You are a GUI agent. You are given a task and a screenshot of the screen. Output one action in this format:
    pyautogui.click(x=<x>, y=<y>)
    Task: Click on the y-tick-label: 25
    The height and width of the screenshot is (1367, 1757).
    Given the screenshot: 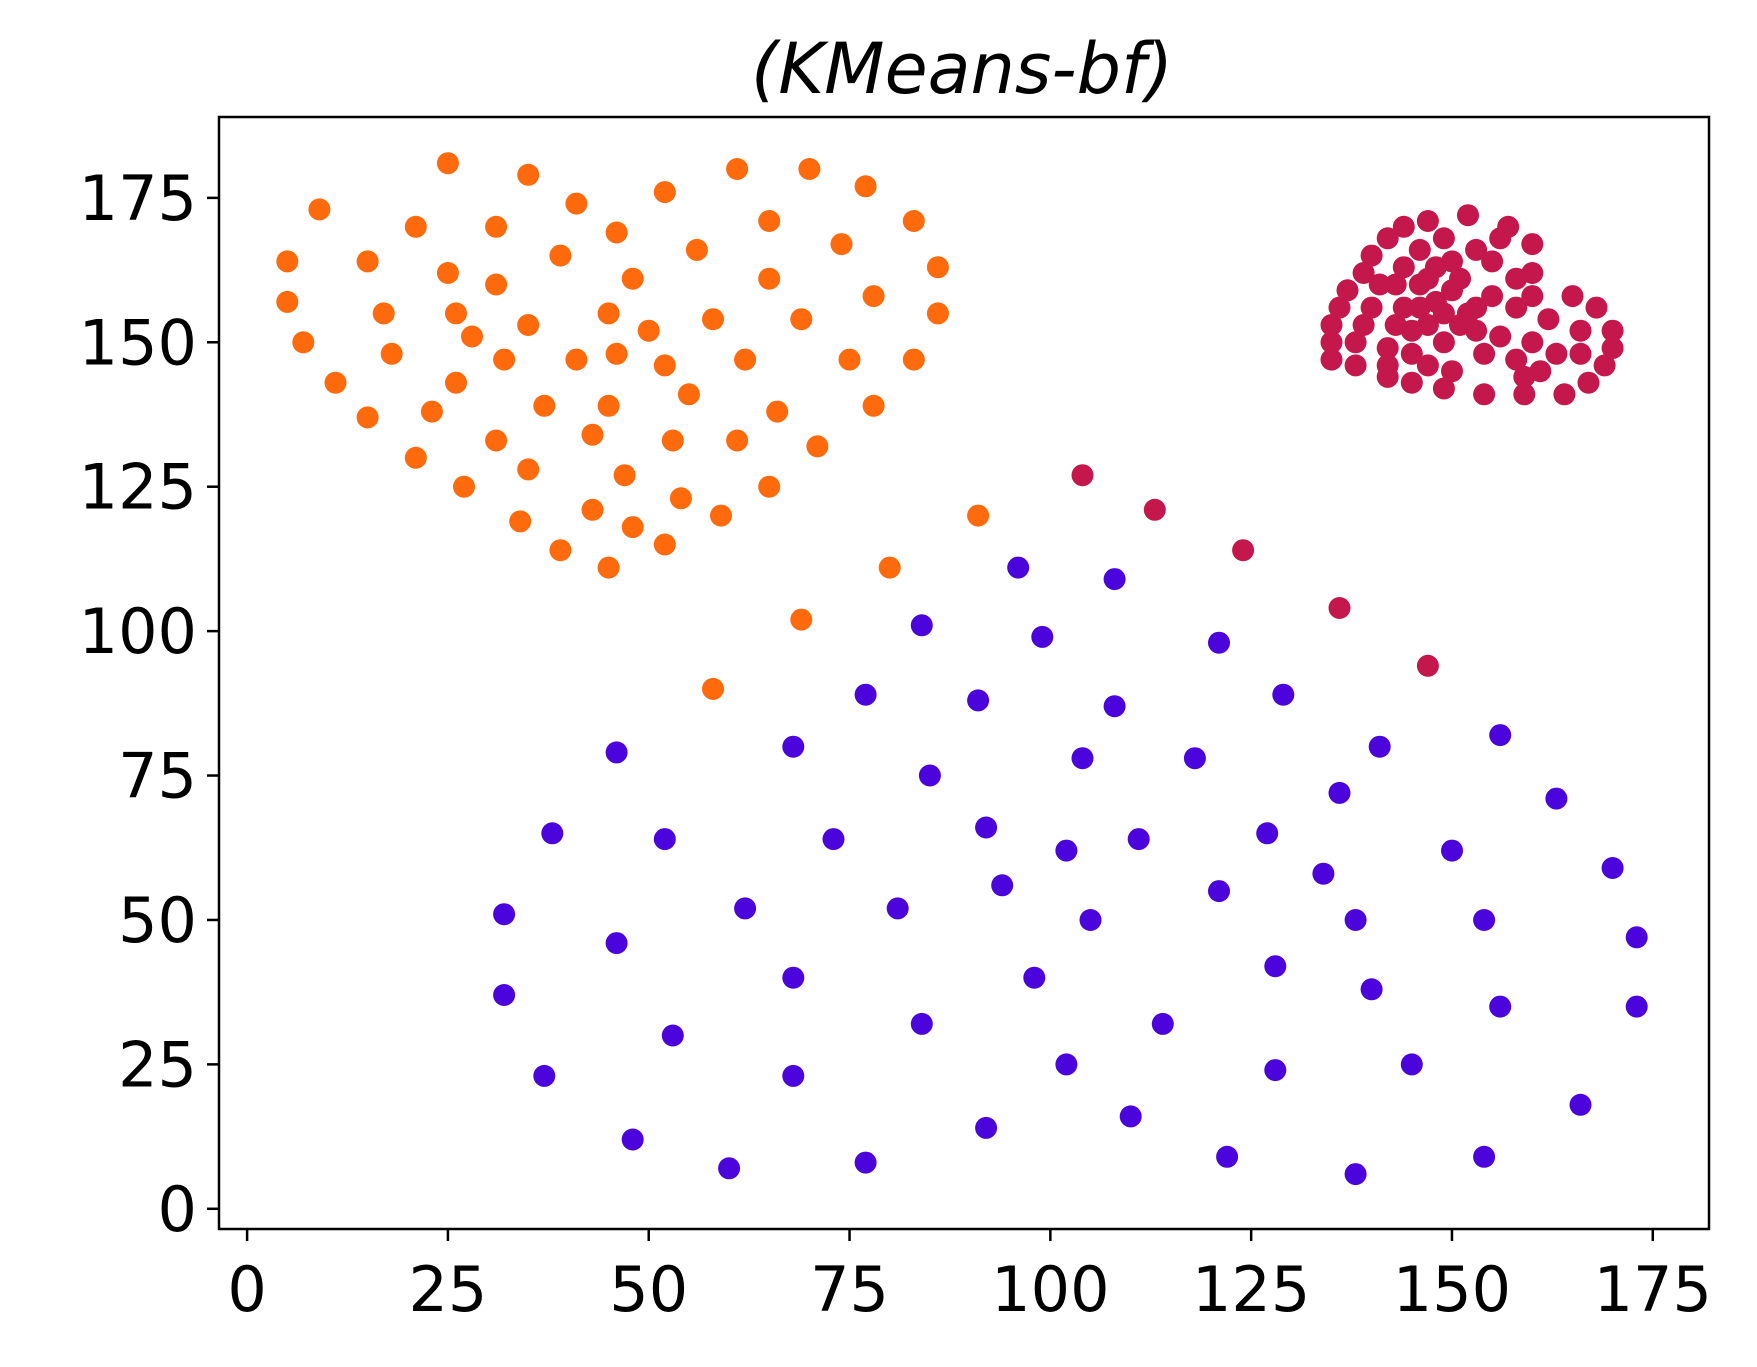 What is the action you would take?
    pyautogui.click(x=157, y=1064)
    